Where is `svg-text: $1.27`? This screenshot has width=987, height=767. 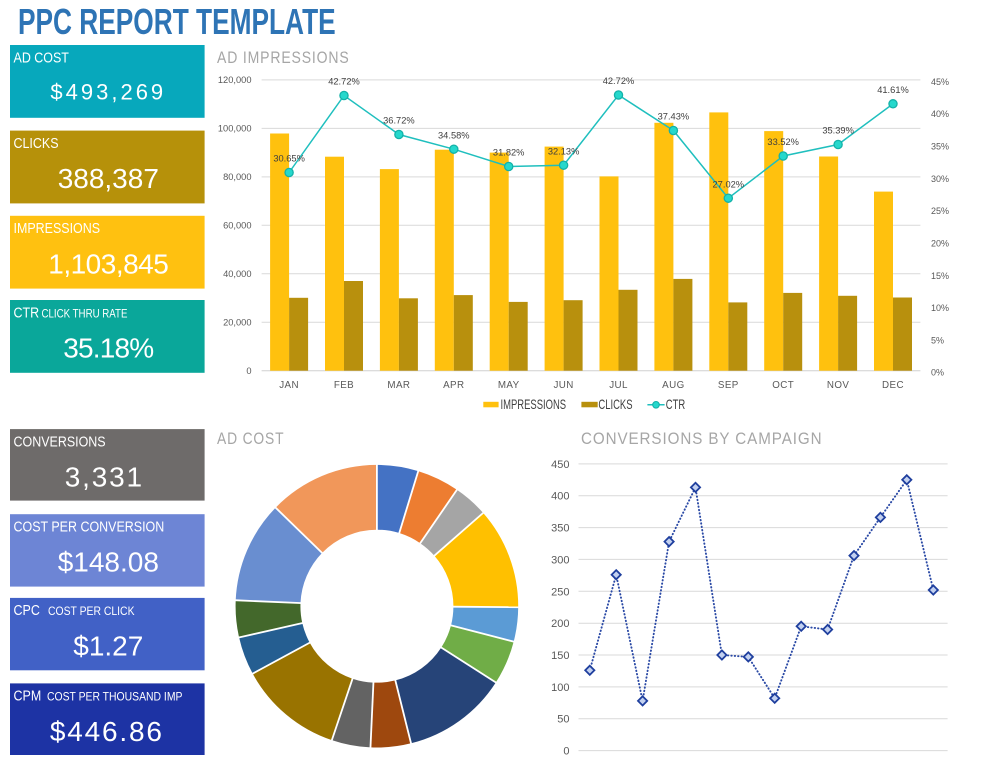 svg-text: $1.27 is located at coordinates (108, 645).